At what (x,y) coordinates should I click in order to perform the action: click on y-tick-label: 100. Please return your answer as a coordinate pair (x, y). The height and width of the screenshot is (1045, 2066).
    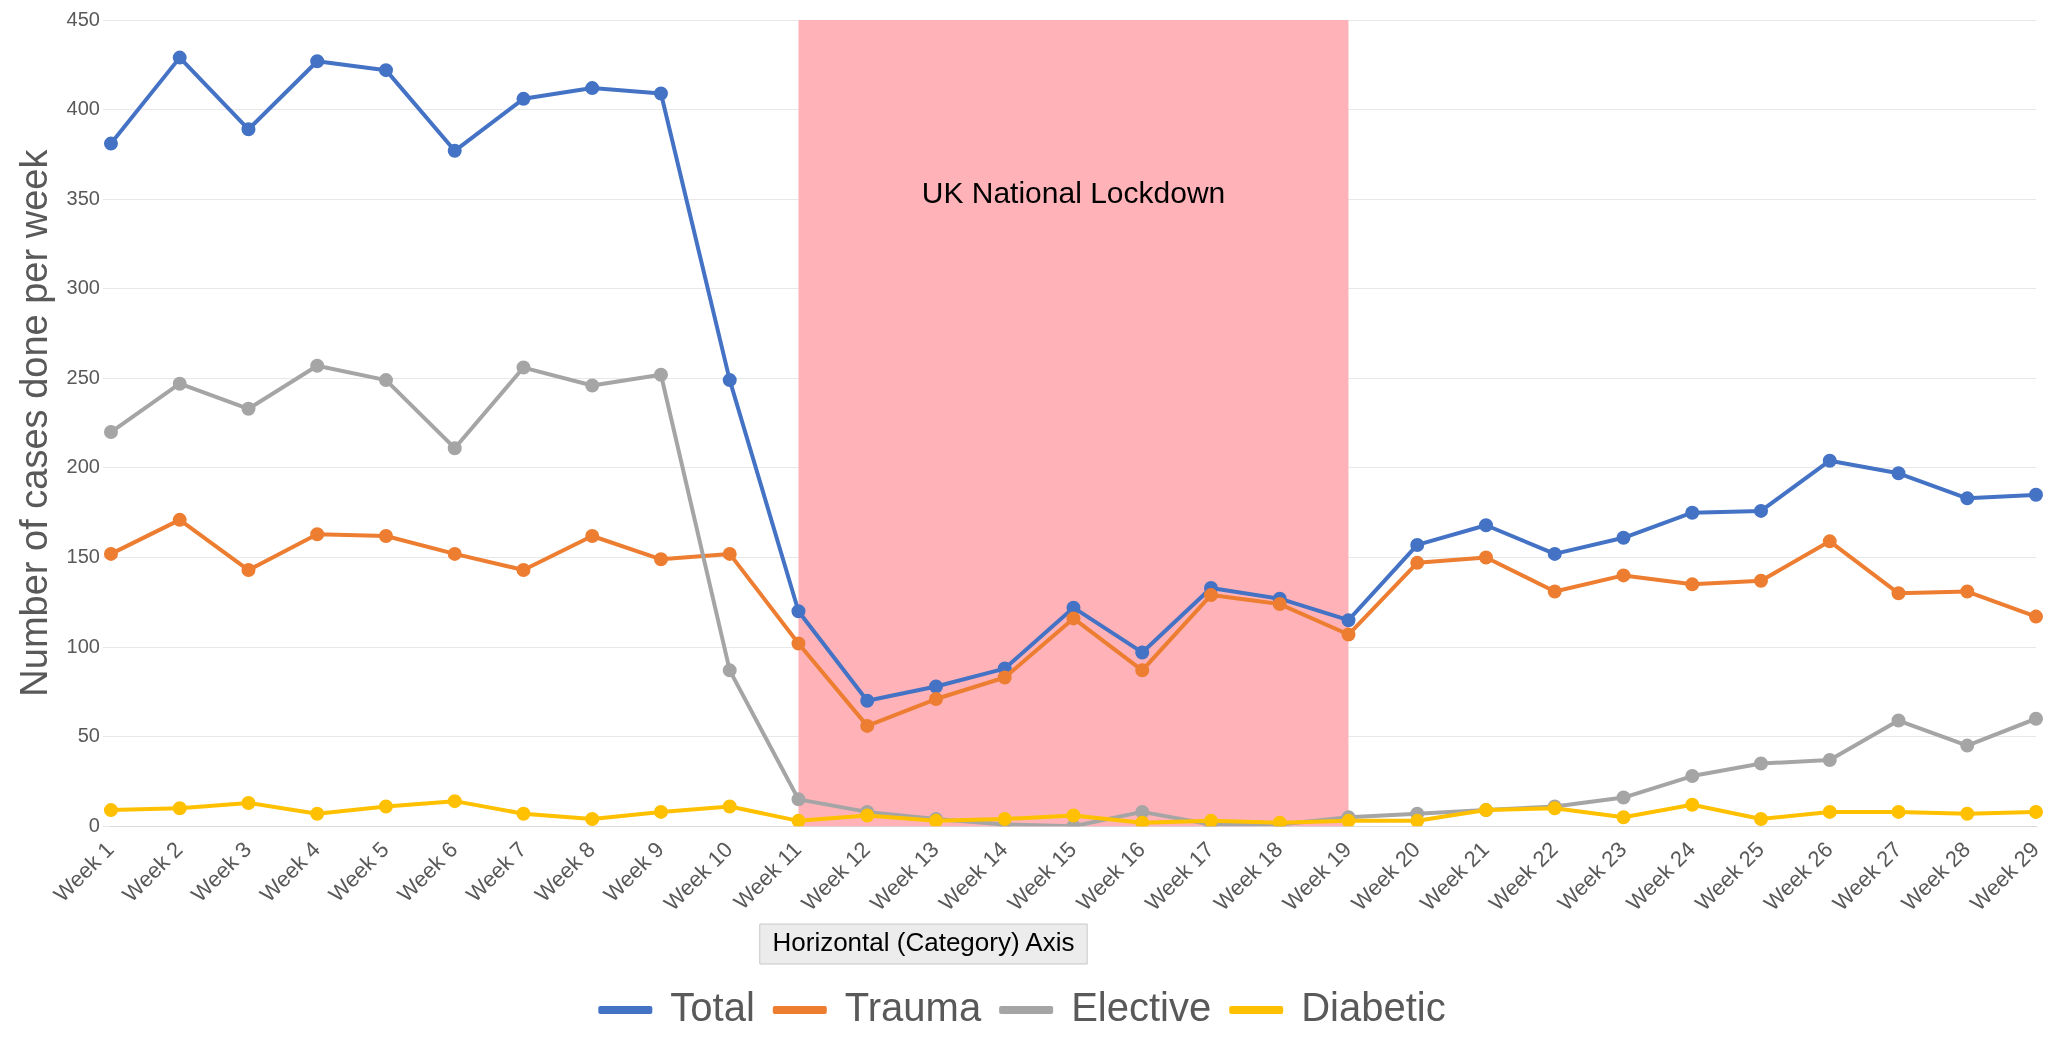
    Looking at the image, I should click on (83, 645).